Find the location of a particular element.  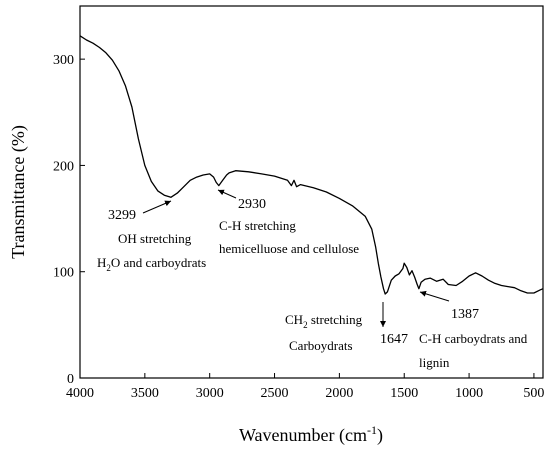

annotation-1647-line2: Carboydrats is located at coordinates (321, 345).